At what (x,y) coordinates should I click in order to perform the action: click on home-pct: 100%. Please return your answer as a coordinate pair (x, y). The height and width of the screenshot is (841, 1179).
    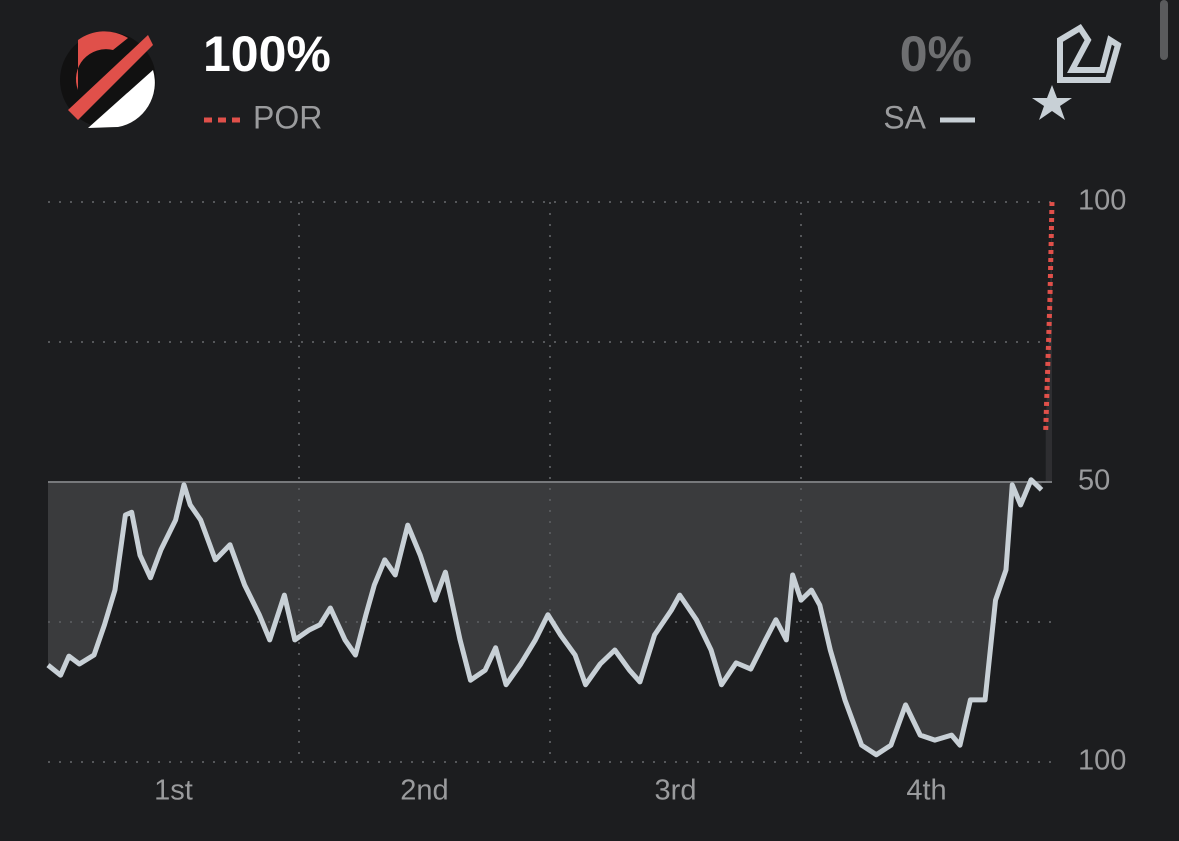
    Looking at the image, I should click on (267, 54).